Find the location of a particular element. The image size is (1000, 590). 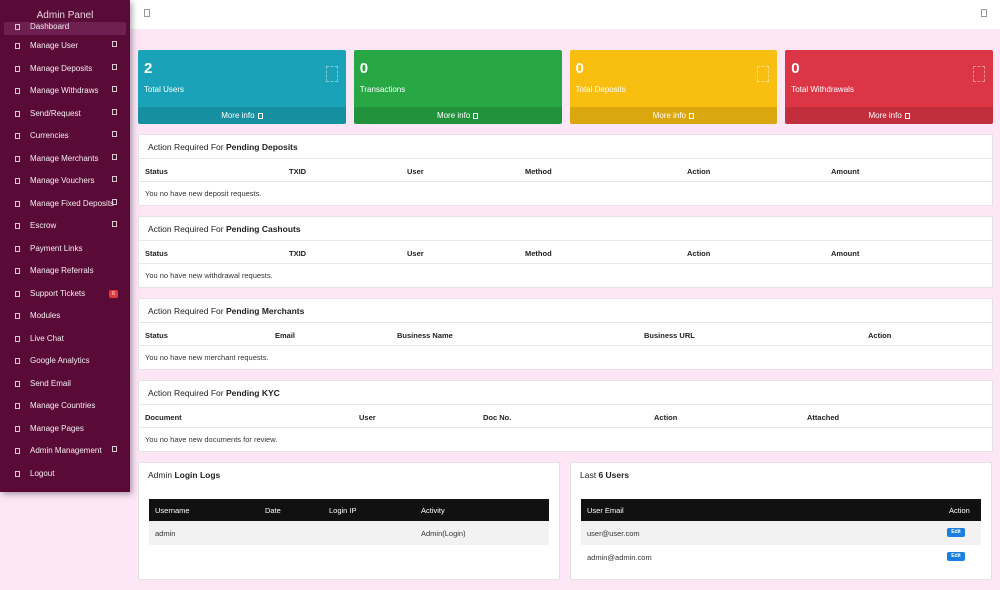

sidebar-item-support-tickets: Support Tickets 6 is located at coordinates (65, 294).